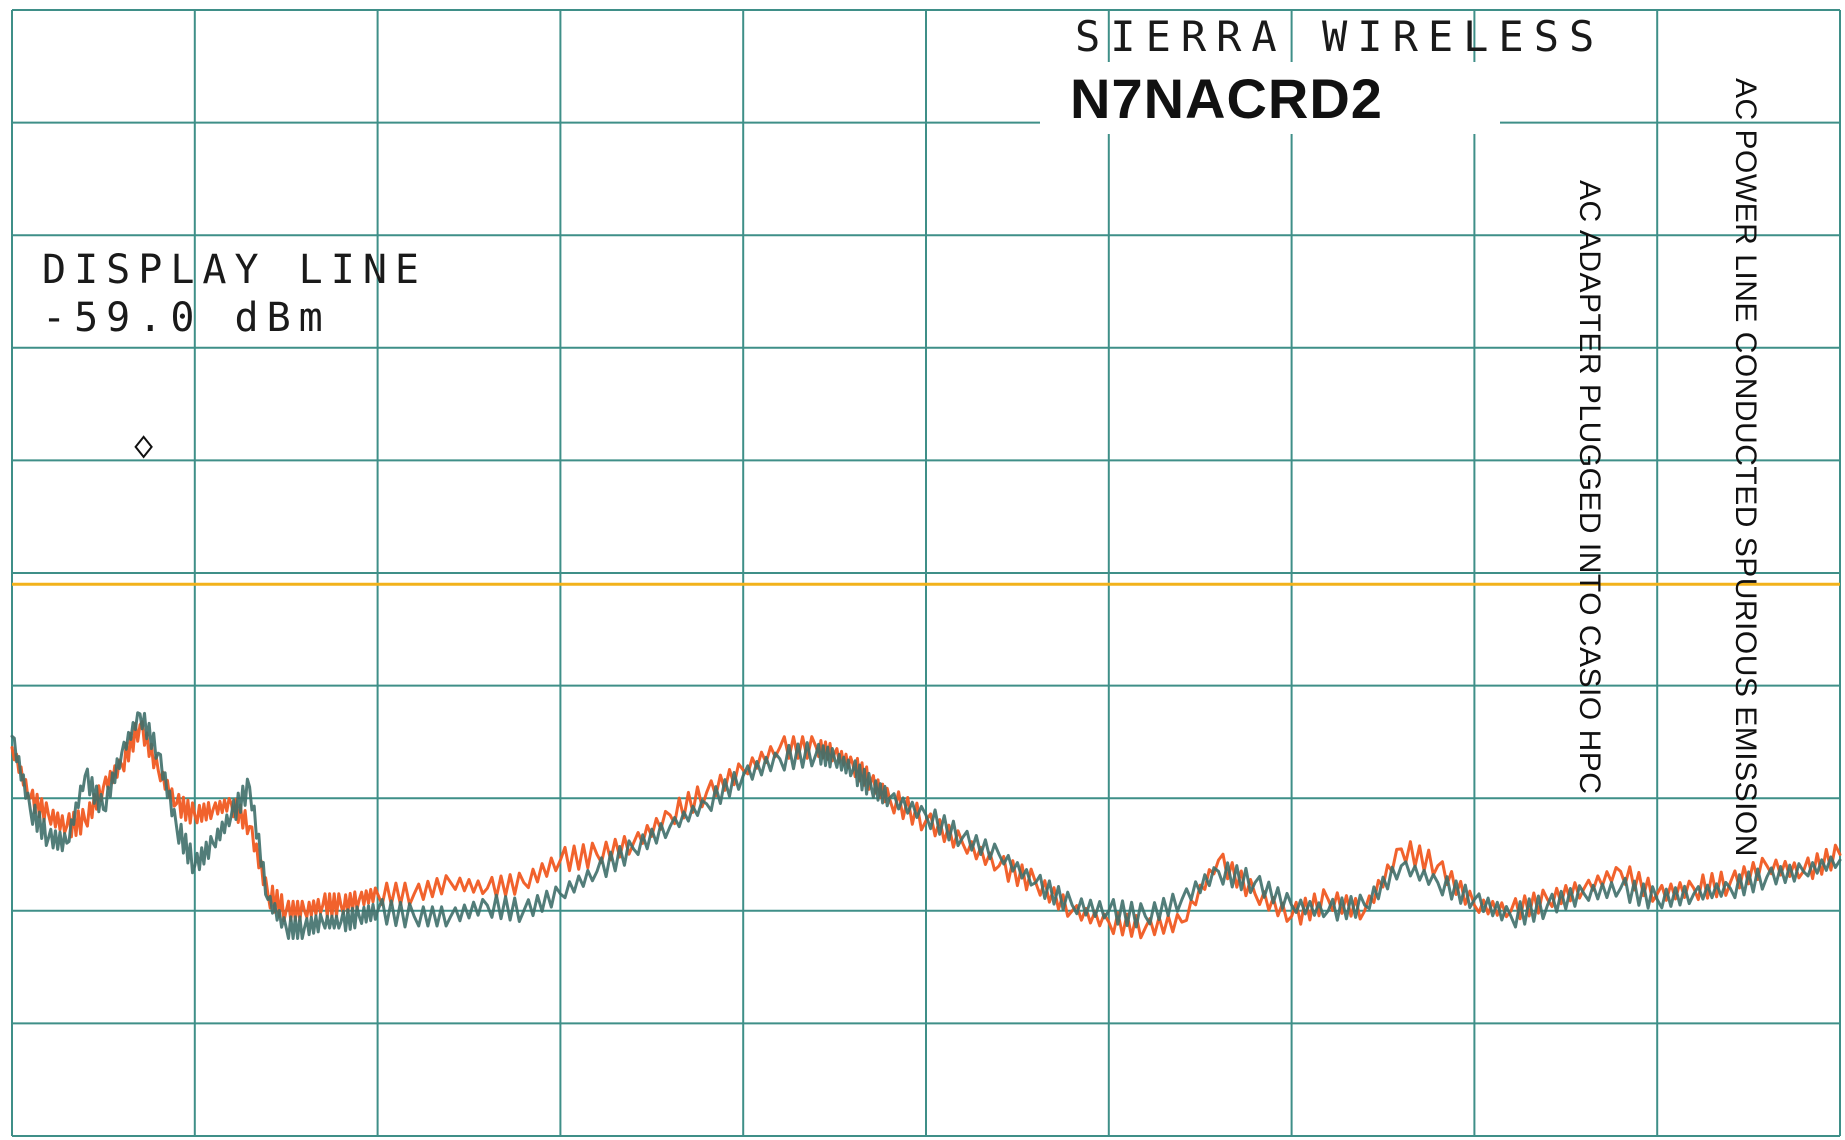 The image size is (1845, 1140). What do you see at coordinates (186, 318) in the screenshot?
I see `display-line-value: -59.0 dBm` at bounding box center [186, 318].